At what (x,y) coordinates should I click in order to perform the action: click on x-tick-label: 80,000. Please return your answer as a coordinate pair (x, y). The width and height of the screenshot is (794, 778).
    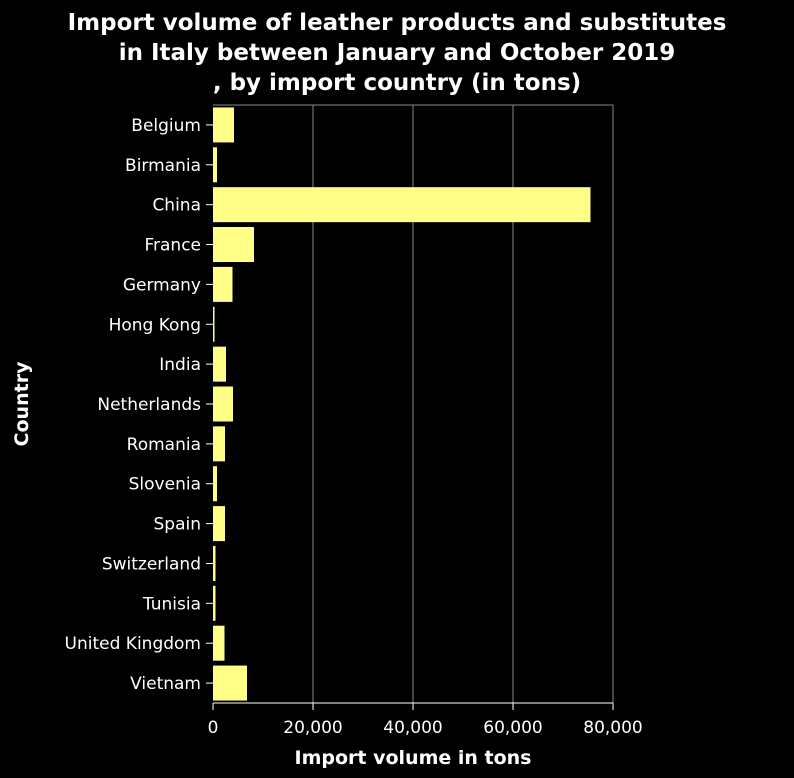
    Looking at the image, I should click on (612, 728).